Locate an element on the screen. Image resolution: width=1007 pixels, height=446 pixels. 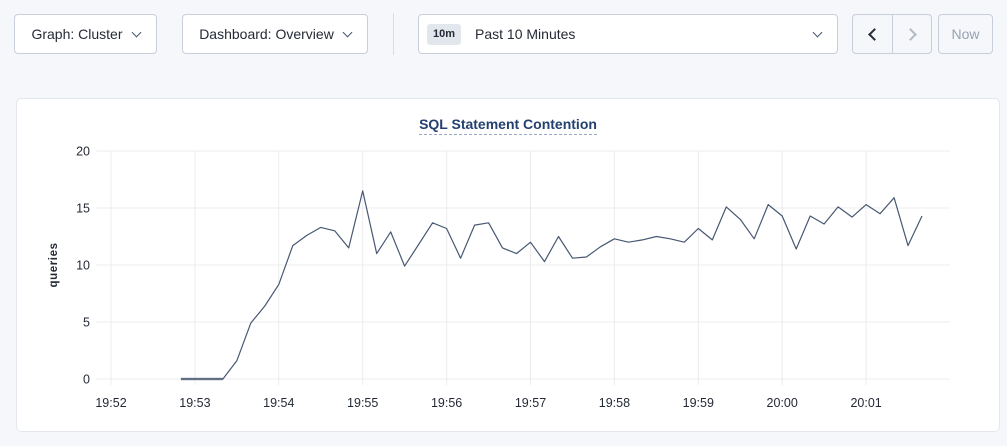
svg-text: 19:58 is located at coordinates (614, 403).